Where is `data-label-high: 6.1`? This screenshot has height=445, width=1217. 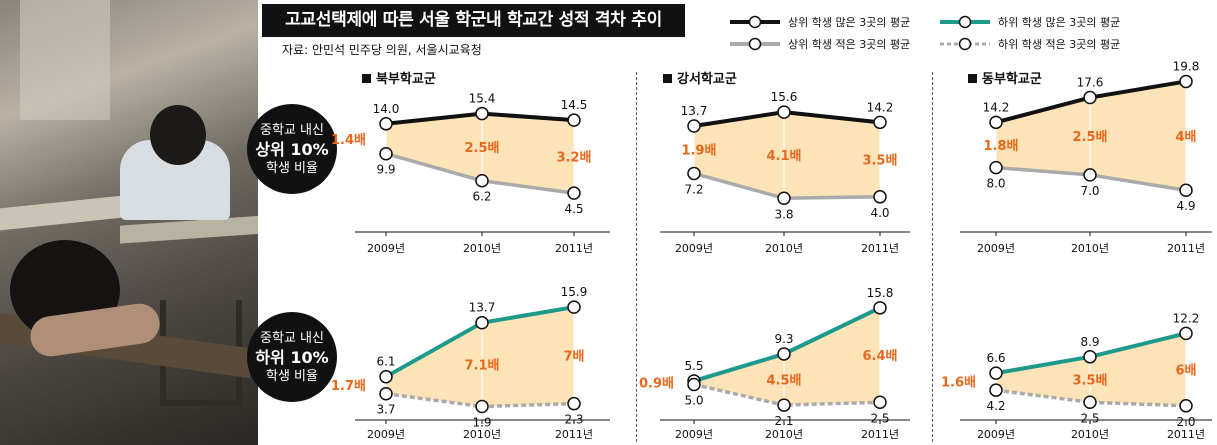
data-label-high: 6.1 is located at coordinates (385, 362).